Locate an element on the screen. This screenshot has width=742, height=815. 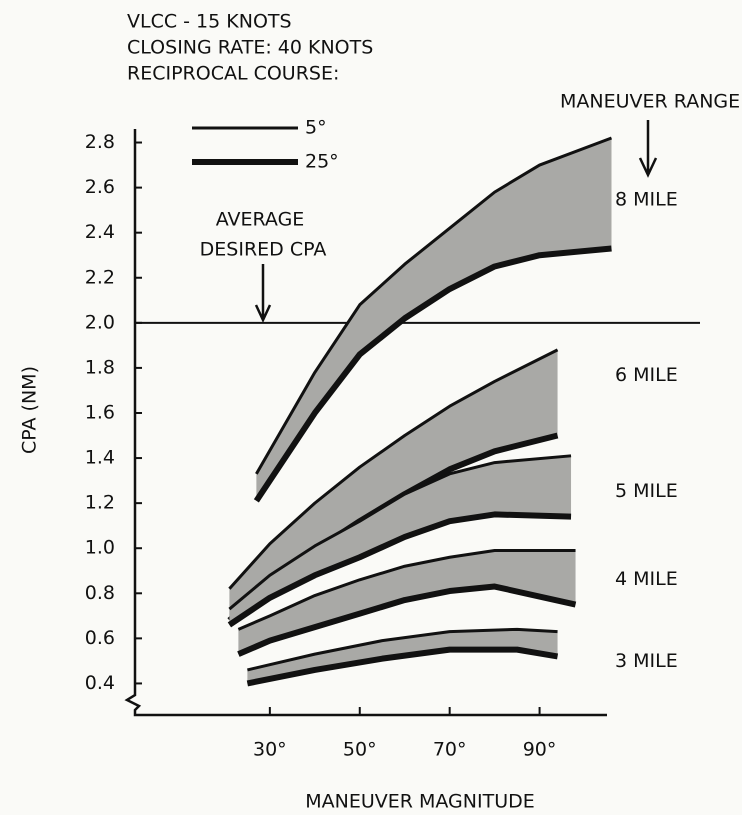
y-tick-label: 1.8 is located at coordinates (100, 367).